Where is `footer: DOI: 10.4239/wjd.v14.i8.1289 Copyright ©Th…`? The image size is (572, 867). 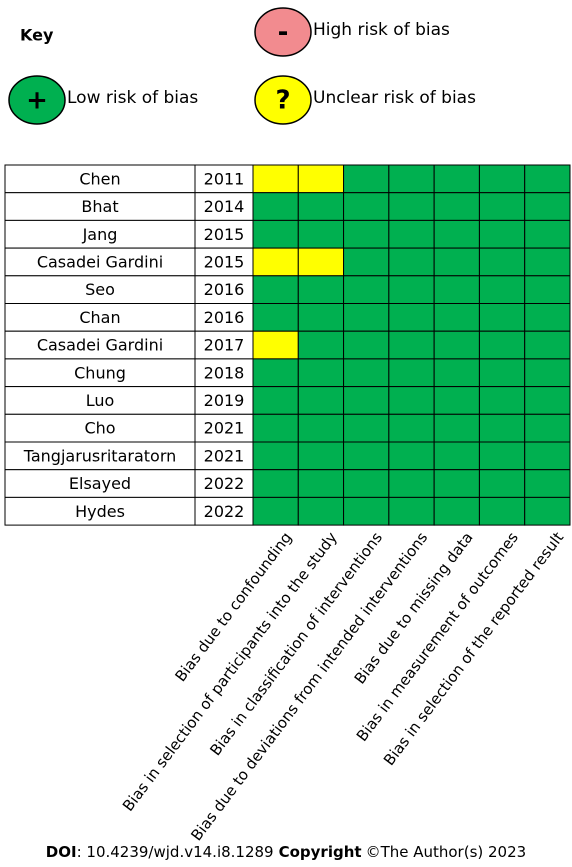 footer: DOI: 10.4239/wjd.v14.i8.1289 Copyright ©Th… is located at coordinates (286, 852).